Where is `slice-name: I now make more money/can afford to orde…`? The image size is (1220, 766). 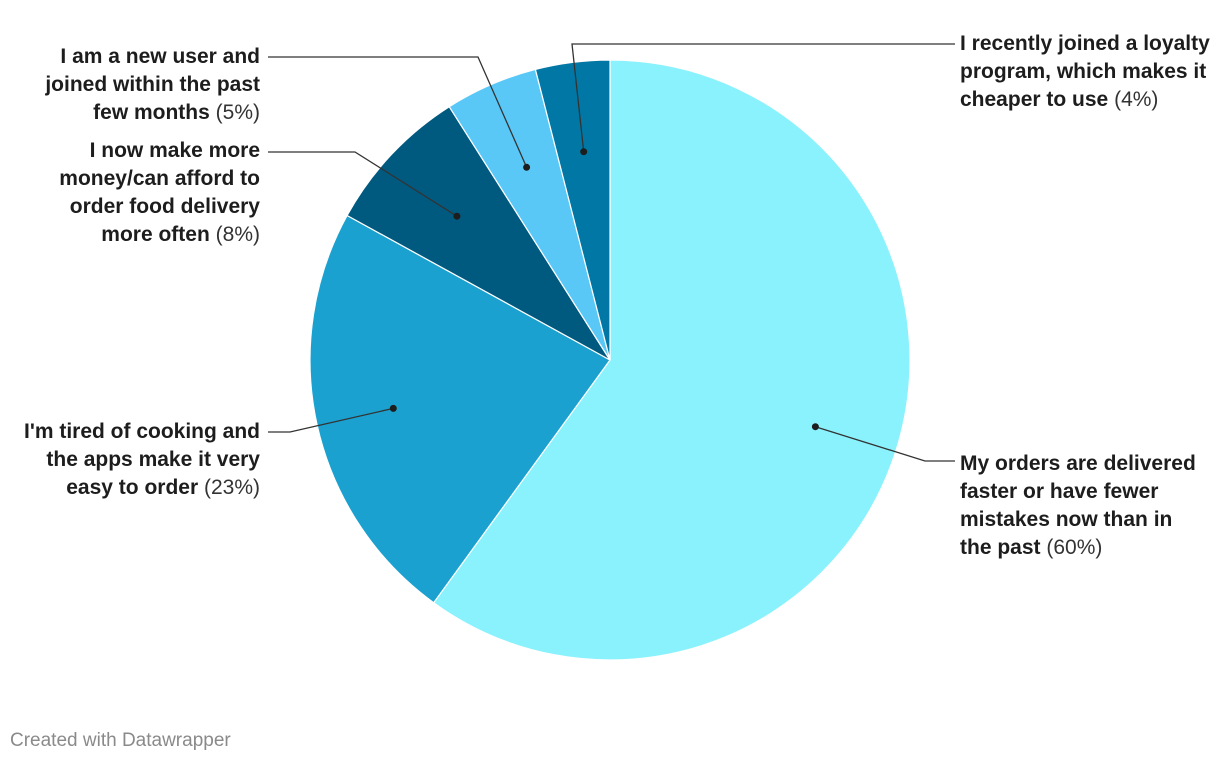 slice-name: I now make more money/can afford to orde… is located at coordinates (159, 192).